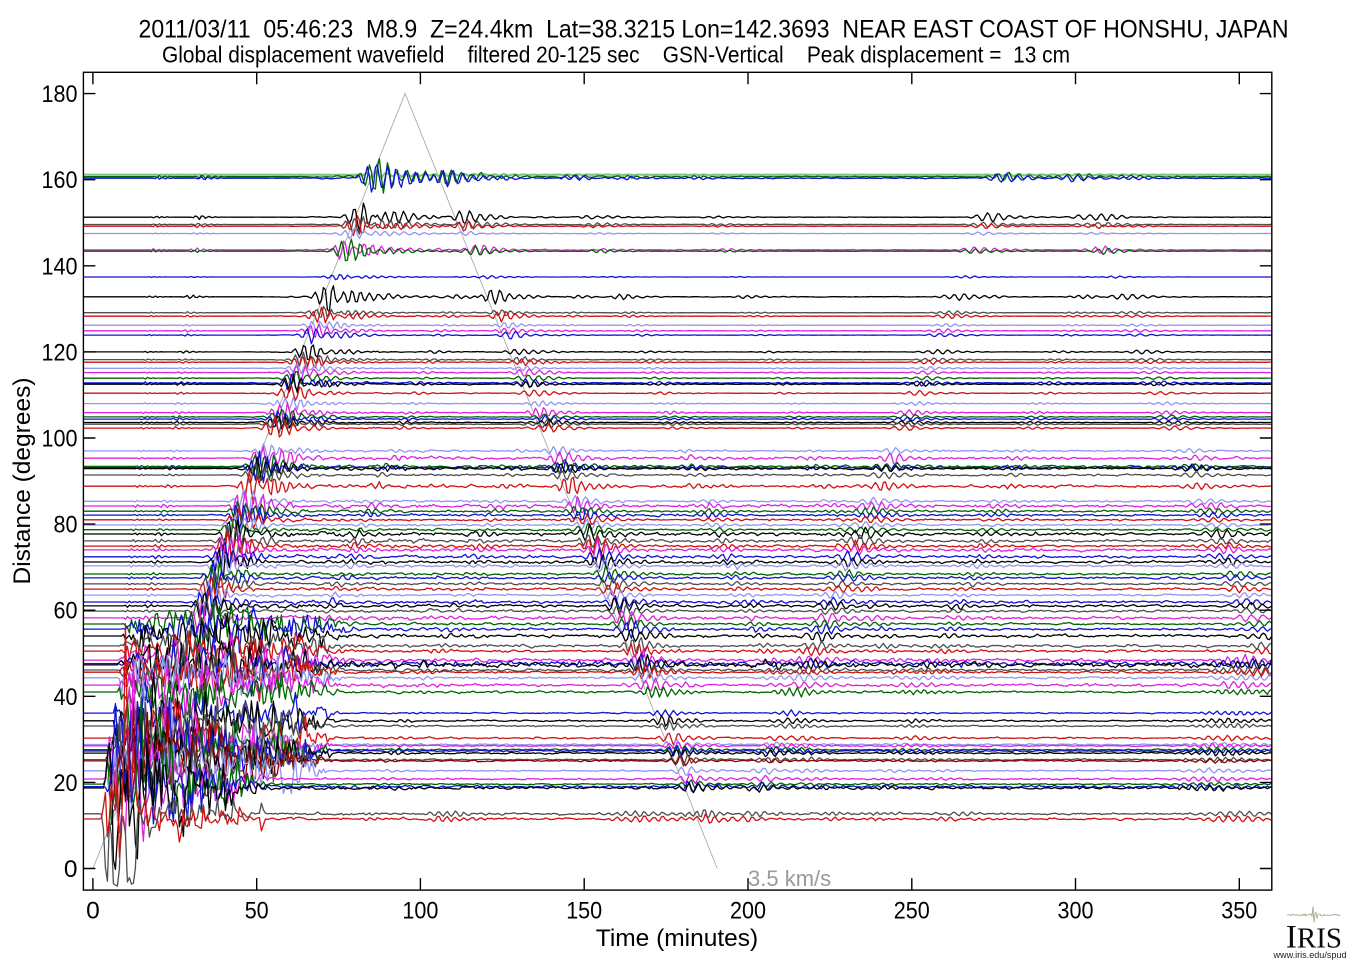  Describe the element at coordinates (60, 352) in the screenshot. I see `svg-text: 120` at that location.